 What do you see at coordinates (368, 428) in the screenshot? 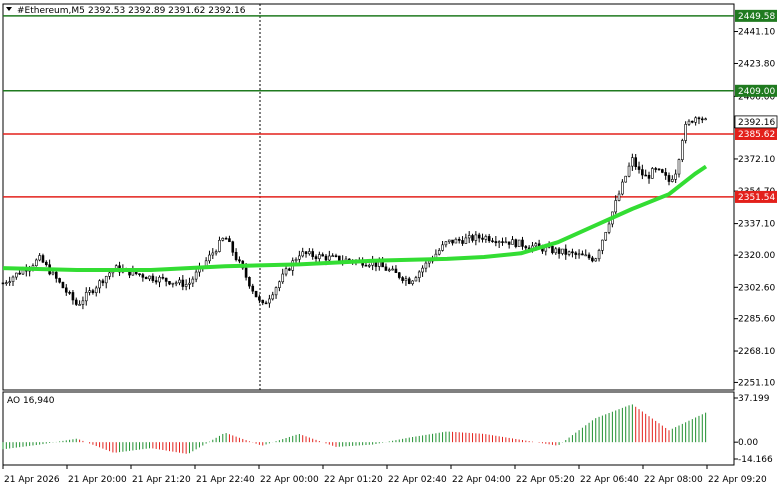
I see `ao-frame` at bounding box center [368, 428].